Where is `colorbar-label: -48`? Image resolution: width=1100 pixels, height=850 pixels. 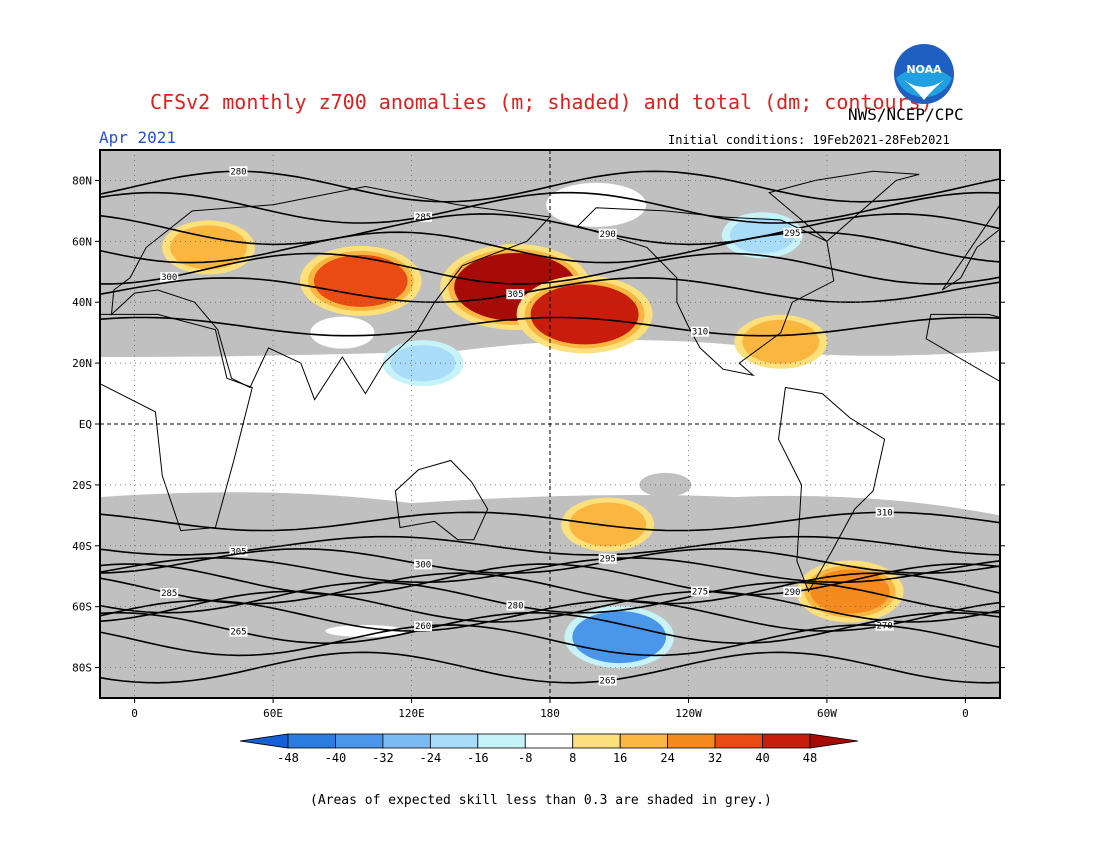 colorbar-label: -48 is located at coordinates (288, 758).